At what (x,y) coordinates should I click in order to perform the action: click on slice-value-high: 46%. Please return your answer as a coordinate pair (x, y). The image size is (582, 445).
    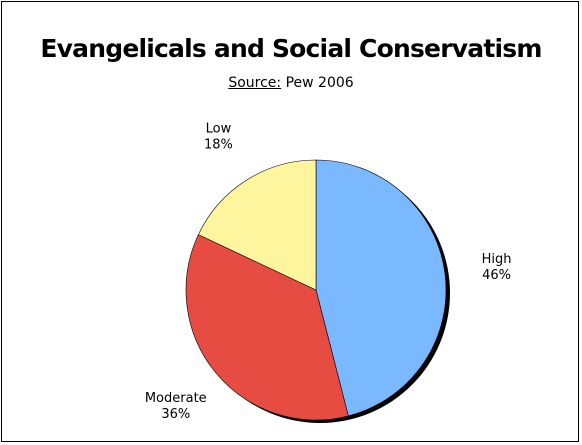
    Looking at the image, I should click on (496, 275).